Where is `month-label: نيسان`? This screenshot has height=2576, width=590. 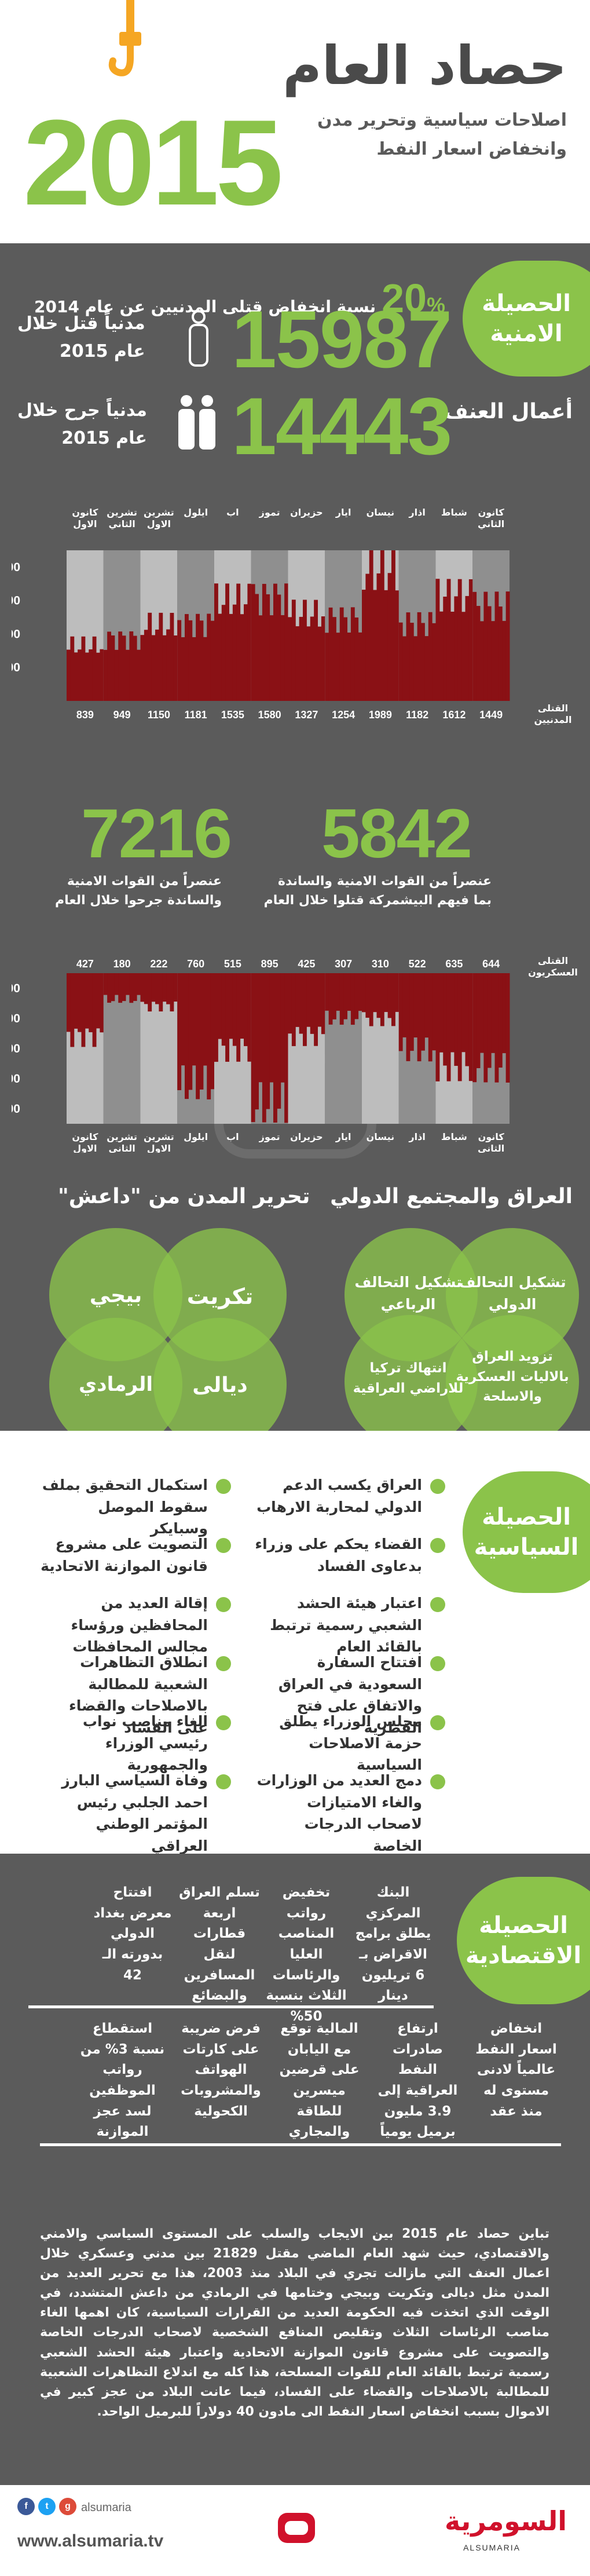 month-label: نيسان is located at coordinates (380, 1136).